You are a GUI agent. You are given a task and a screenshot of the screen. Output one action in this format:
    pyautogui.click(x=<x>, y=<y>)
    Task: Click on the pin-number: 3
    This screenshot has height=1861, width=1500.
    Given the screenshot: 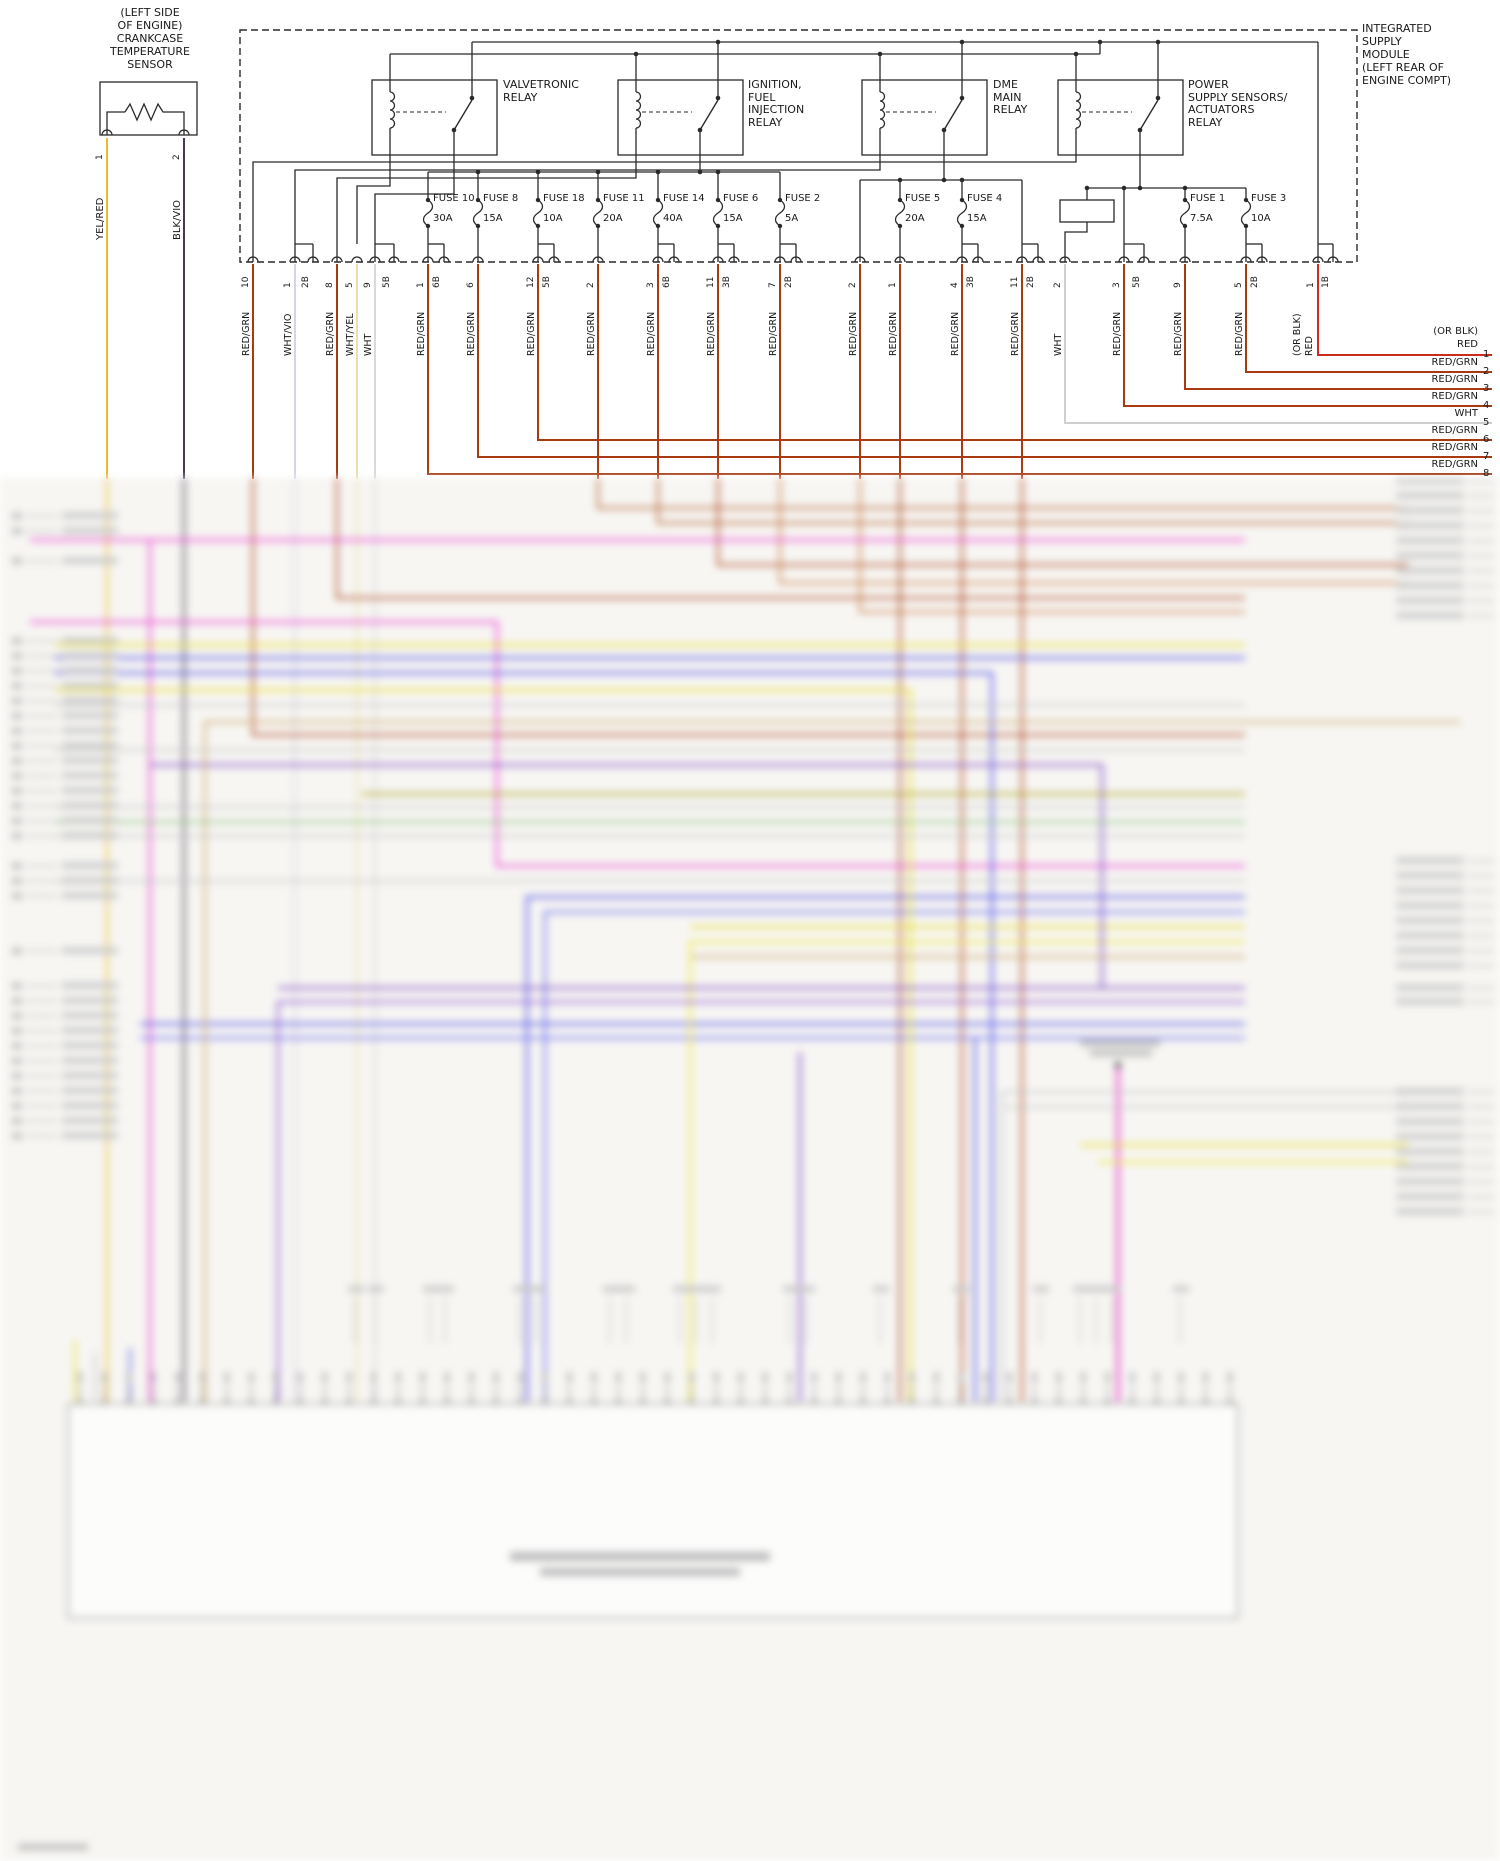 What is the action you would take?
    pyautogui.click(x=1117, y=285)
    